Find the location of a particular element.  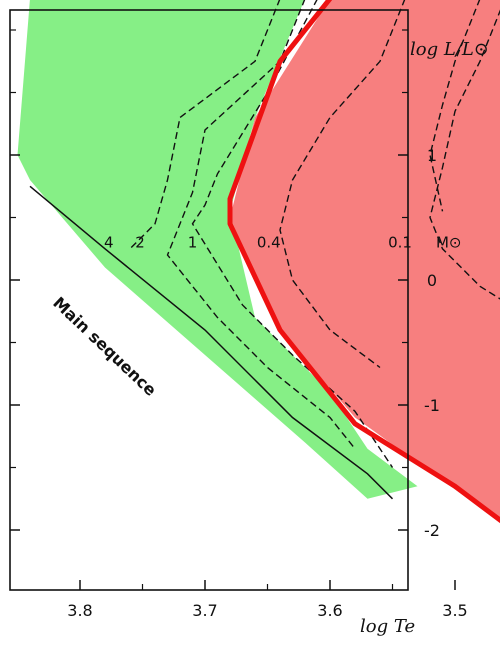

mass-label-1: 2 is located at coordinates (140, 243).